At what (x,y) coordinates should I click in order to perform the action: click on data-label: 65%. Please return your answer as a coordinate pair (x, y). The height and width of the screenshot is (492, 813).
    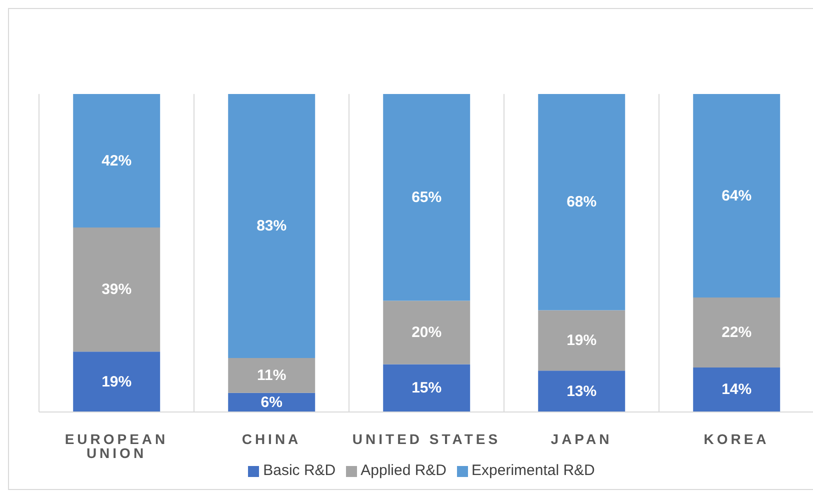
    Looking at the image, I should click on (427, 197).